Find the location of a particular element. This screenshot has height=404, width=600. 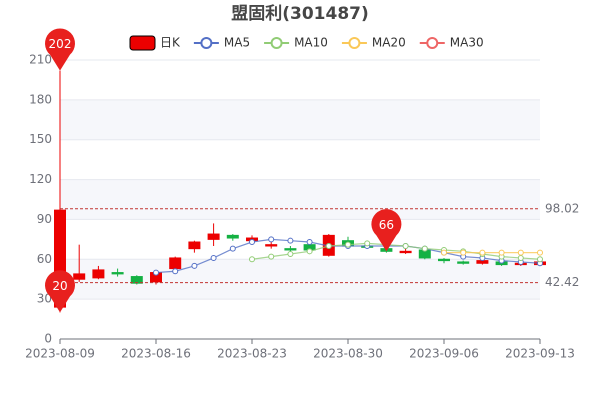

x-tick-label: 2023-09-13 is located at coordinates (540, 354).